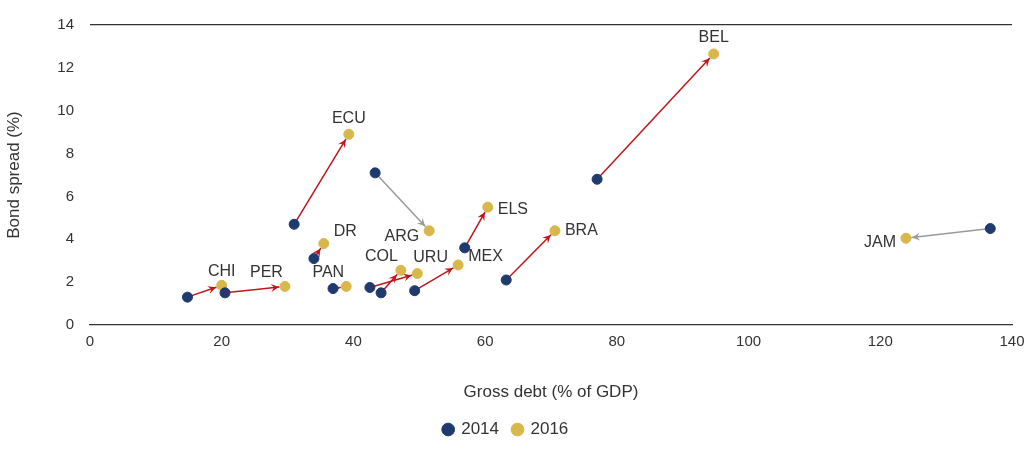 The width and height of the screenshot is (1034, 452). What do you see at coordinates (880, 341) in the screenshot?
I see `x-tick-label: 120` at bounding box center [880, 341].